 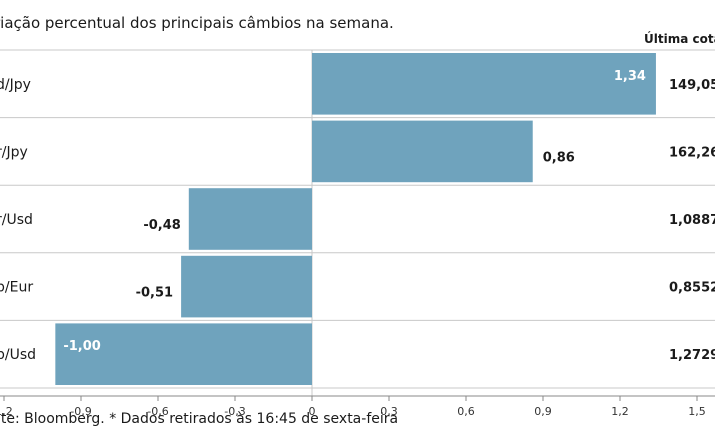 What do you see at coordinates (679, 39) in the screenshot?
I see `quote-column-header: Última cotaç` at bounding box center [679, 39].